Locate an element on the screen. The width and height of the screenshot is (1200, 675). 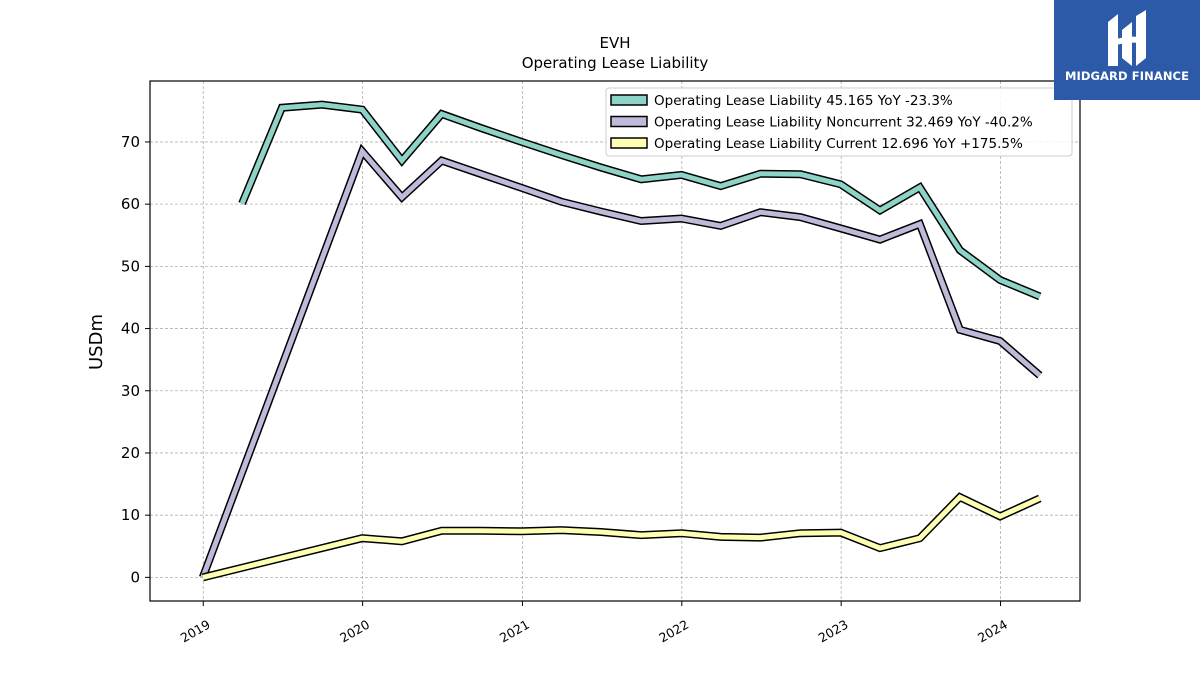
midgard-finance-logo: MIDGARD FINANCE is located at coordinates (1127, 50).